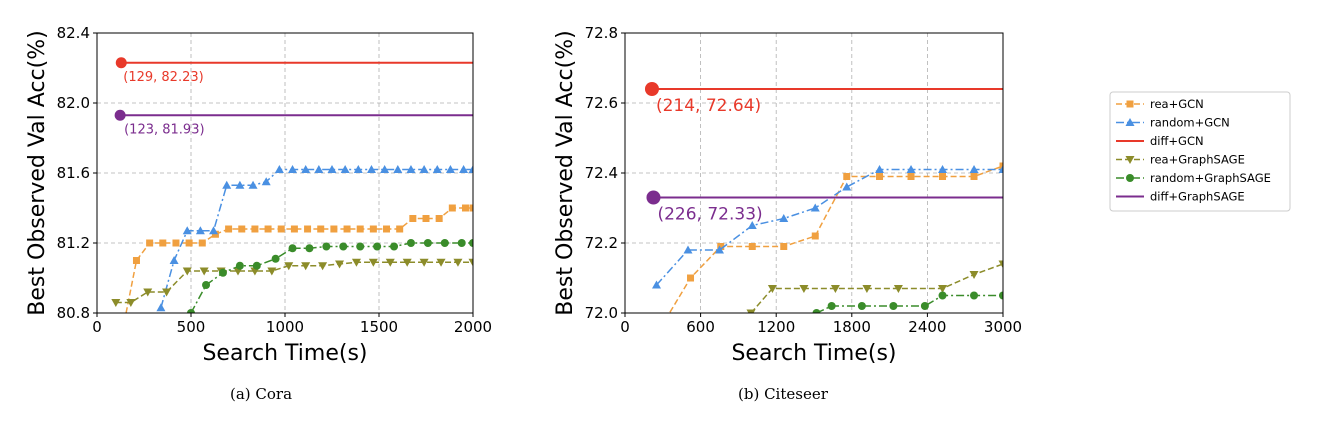  Describe the element at coordinates (1003, 327) in the screenshot. I see `x-tick-label: 3000` at that location.